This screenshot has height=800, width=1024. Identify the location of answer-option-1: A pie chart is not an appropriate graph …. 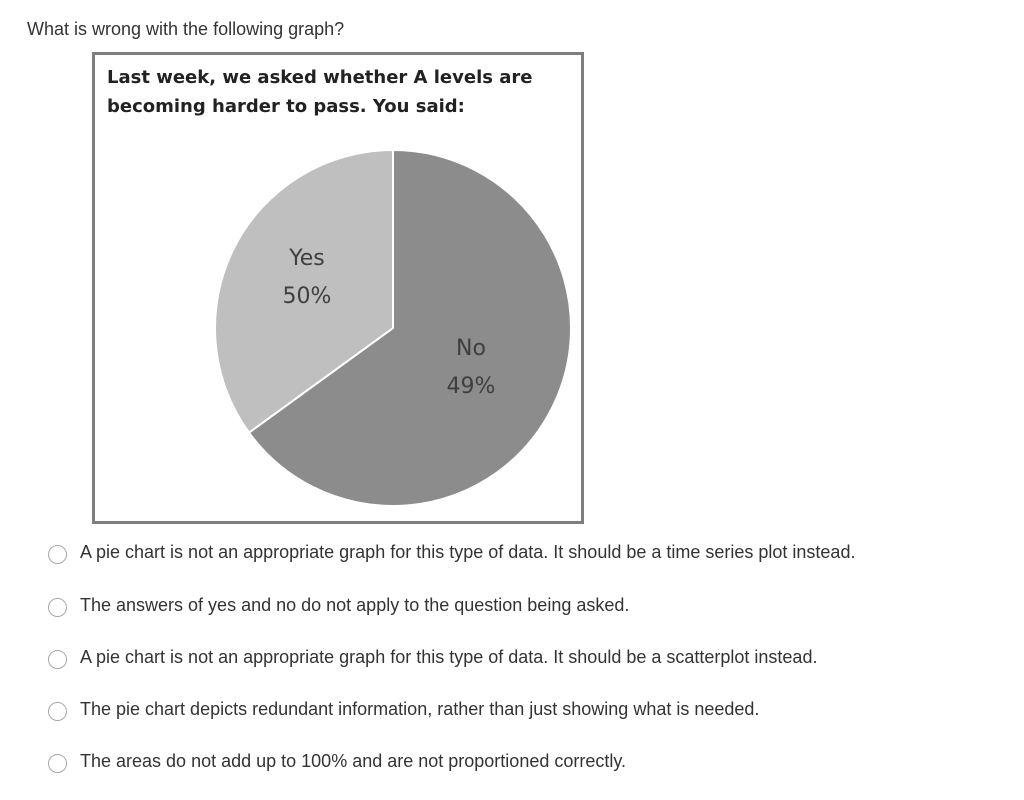
(451, 552).